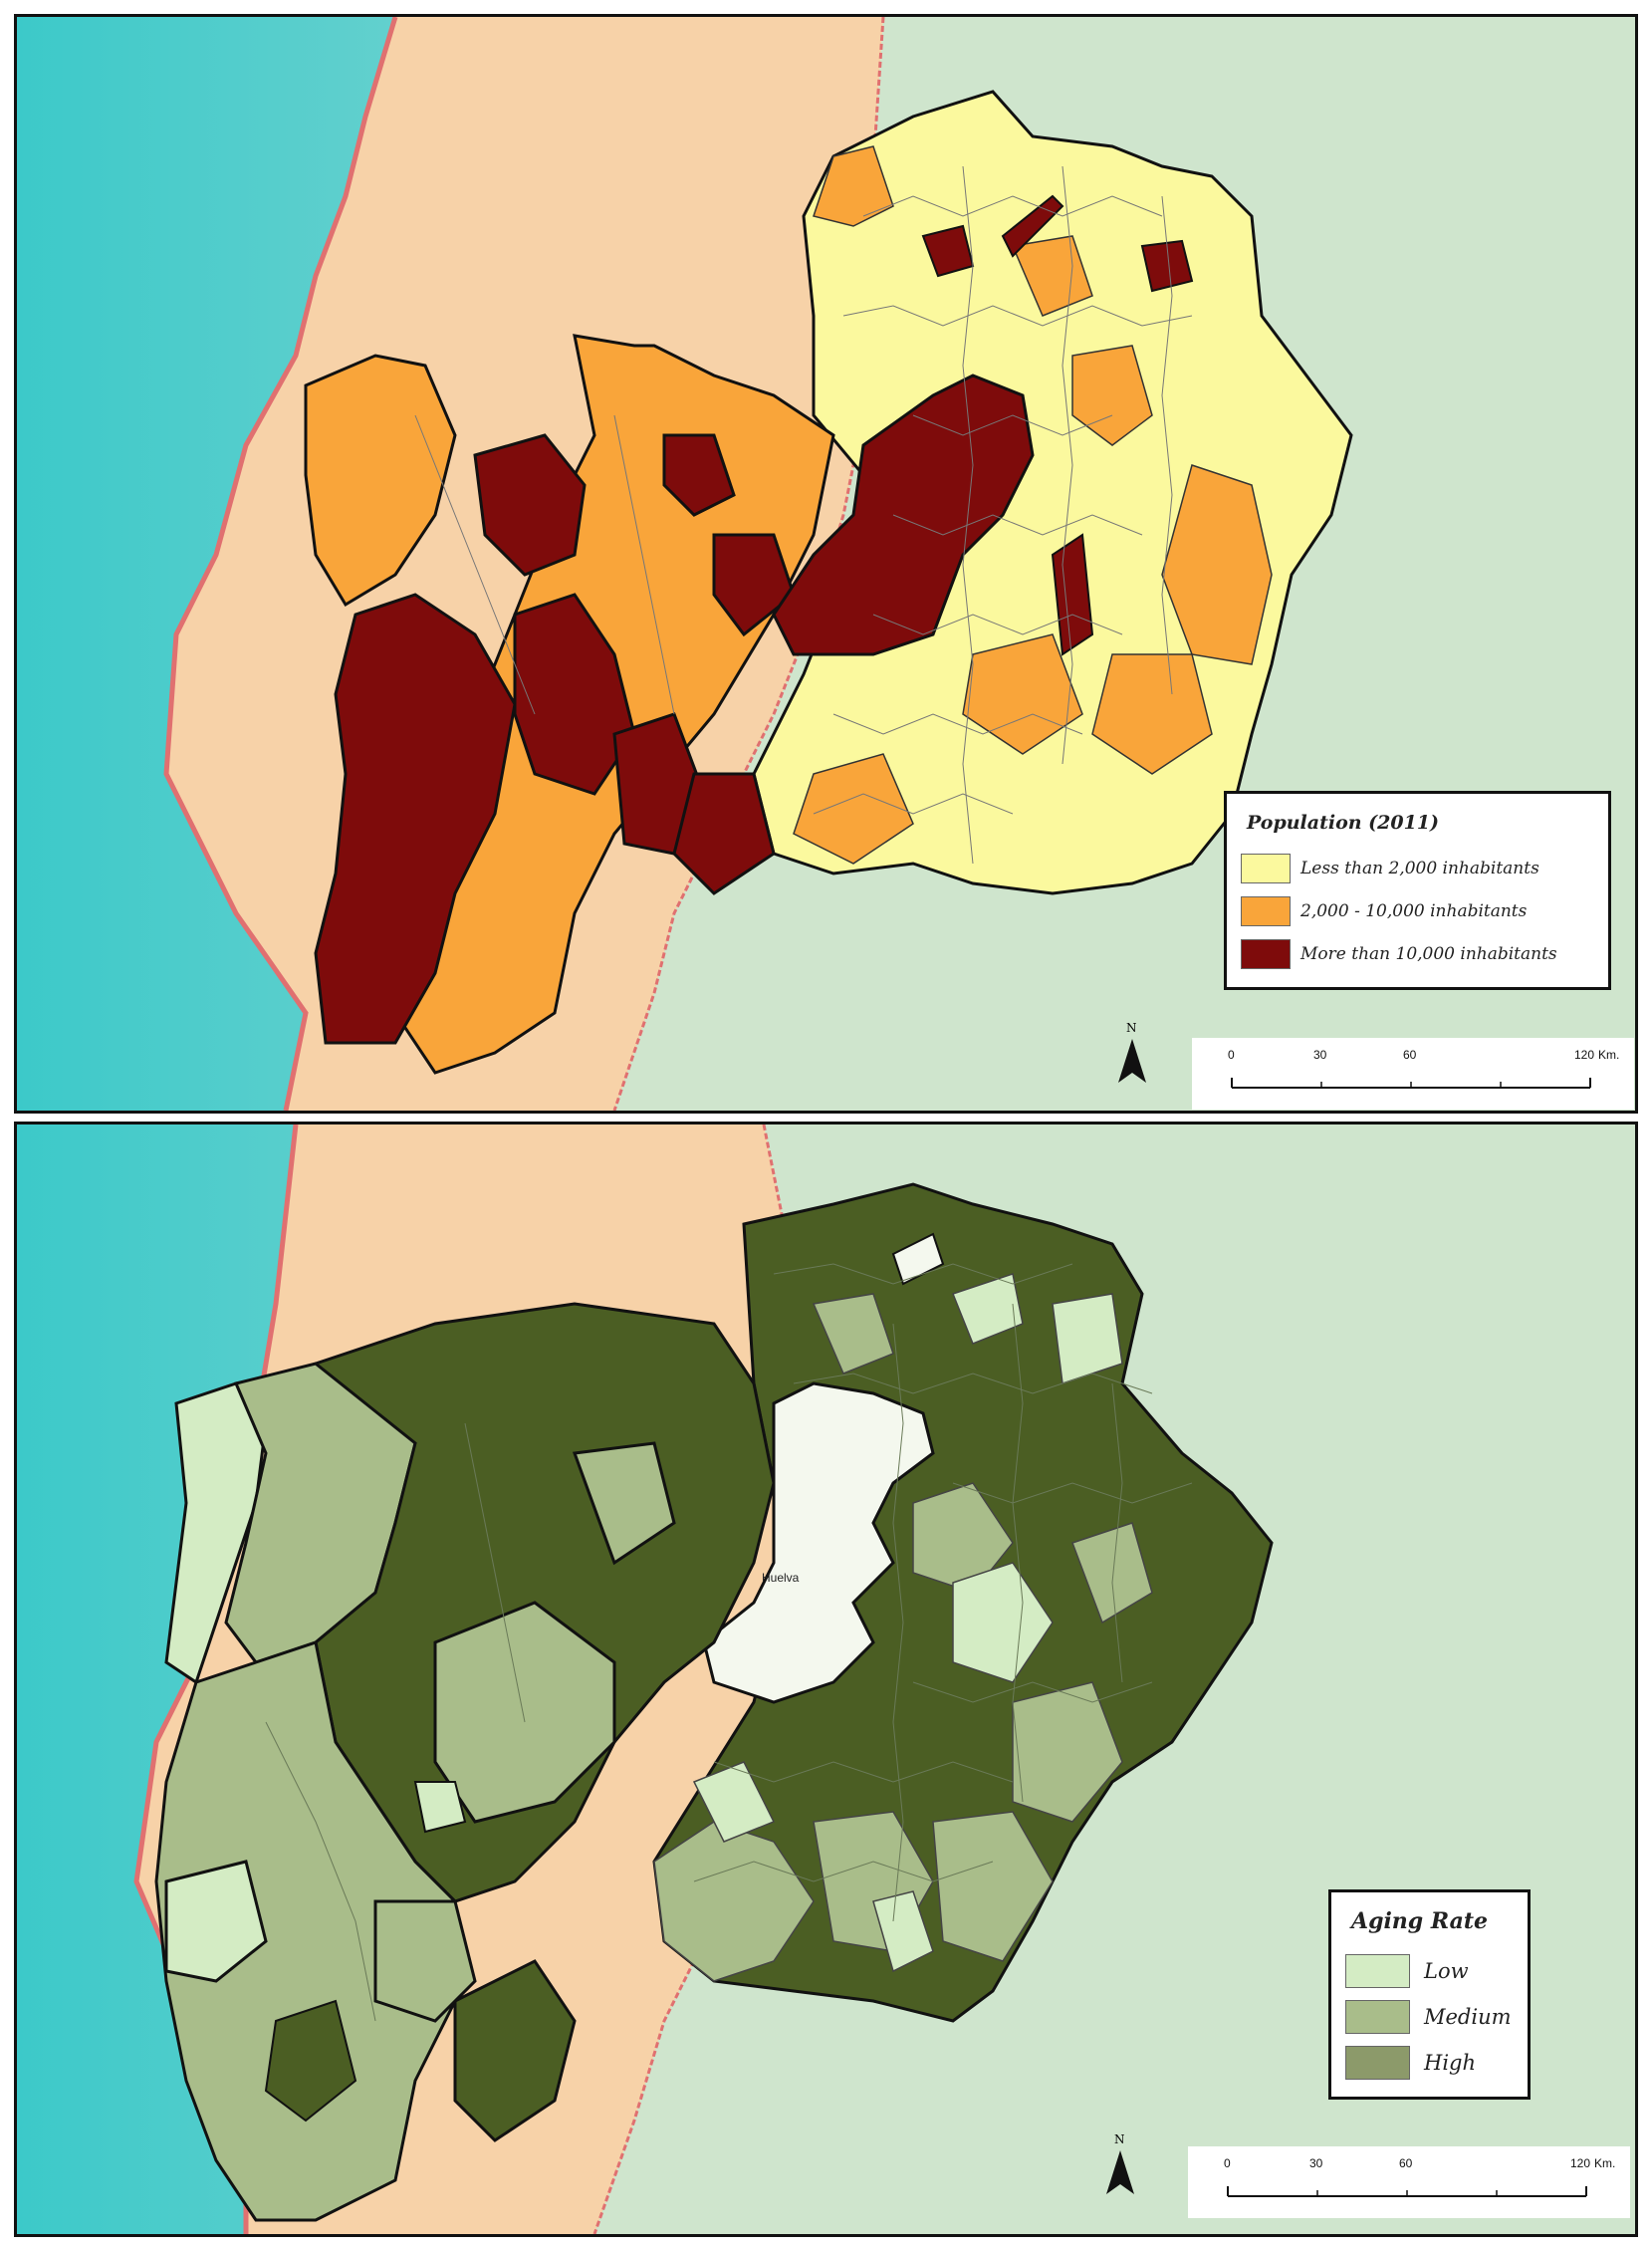 This screenshot has height=2249, width=1652. I want to click on municipal-boundaries, so click(803, 515).